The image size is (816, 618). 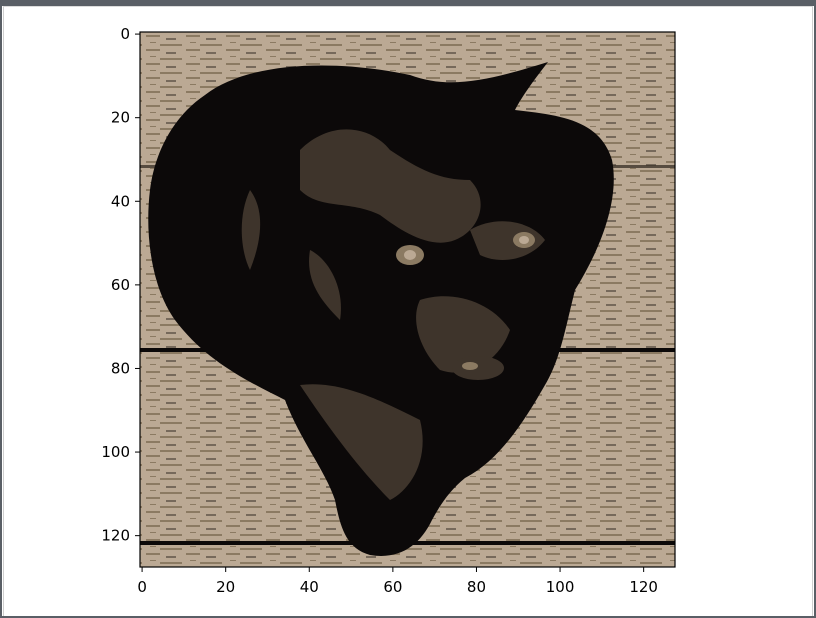 I want to click on x-tick-label: 60, so click(x=392, y=587).